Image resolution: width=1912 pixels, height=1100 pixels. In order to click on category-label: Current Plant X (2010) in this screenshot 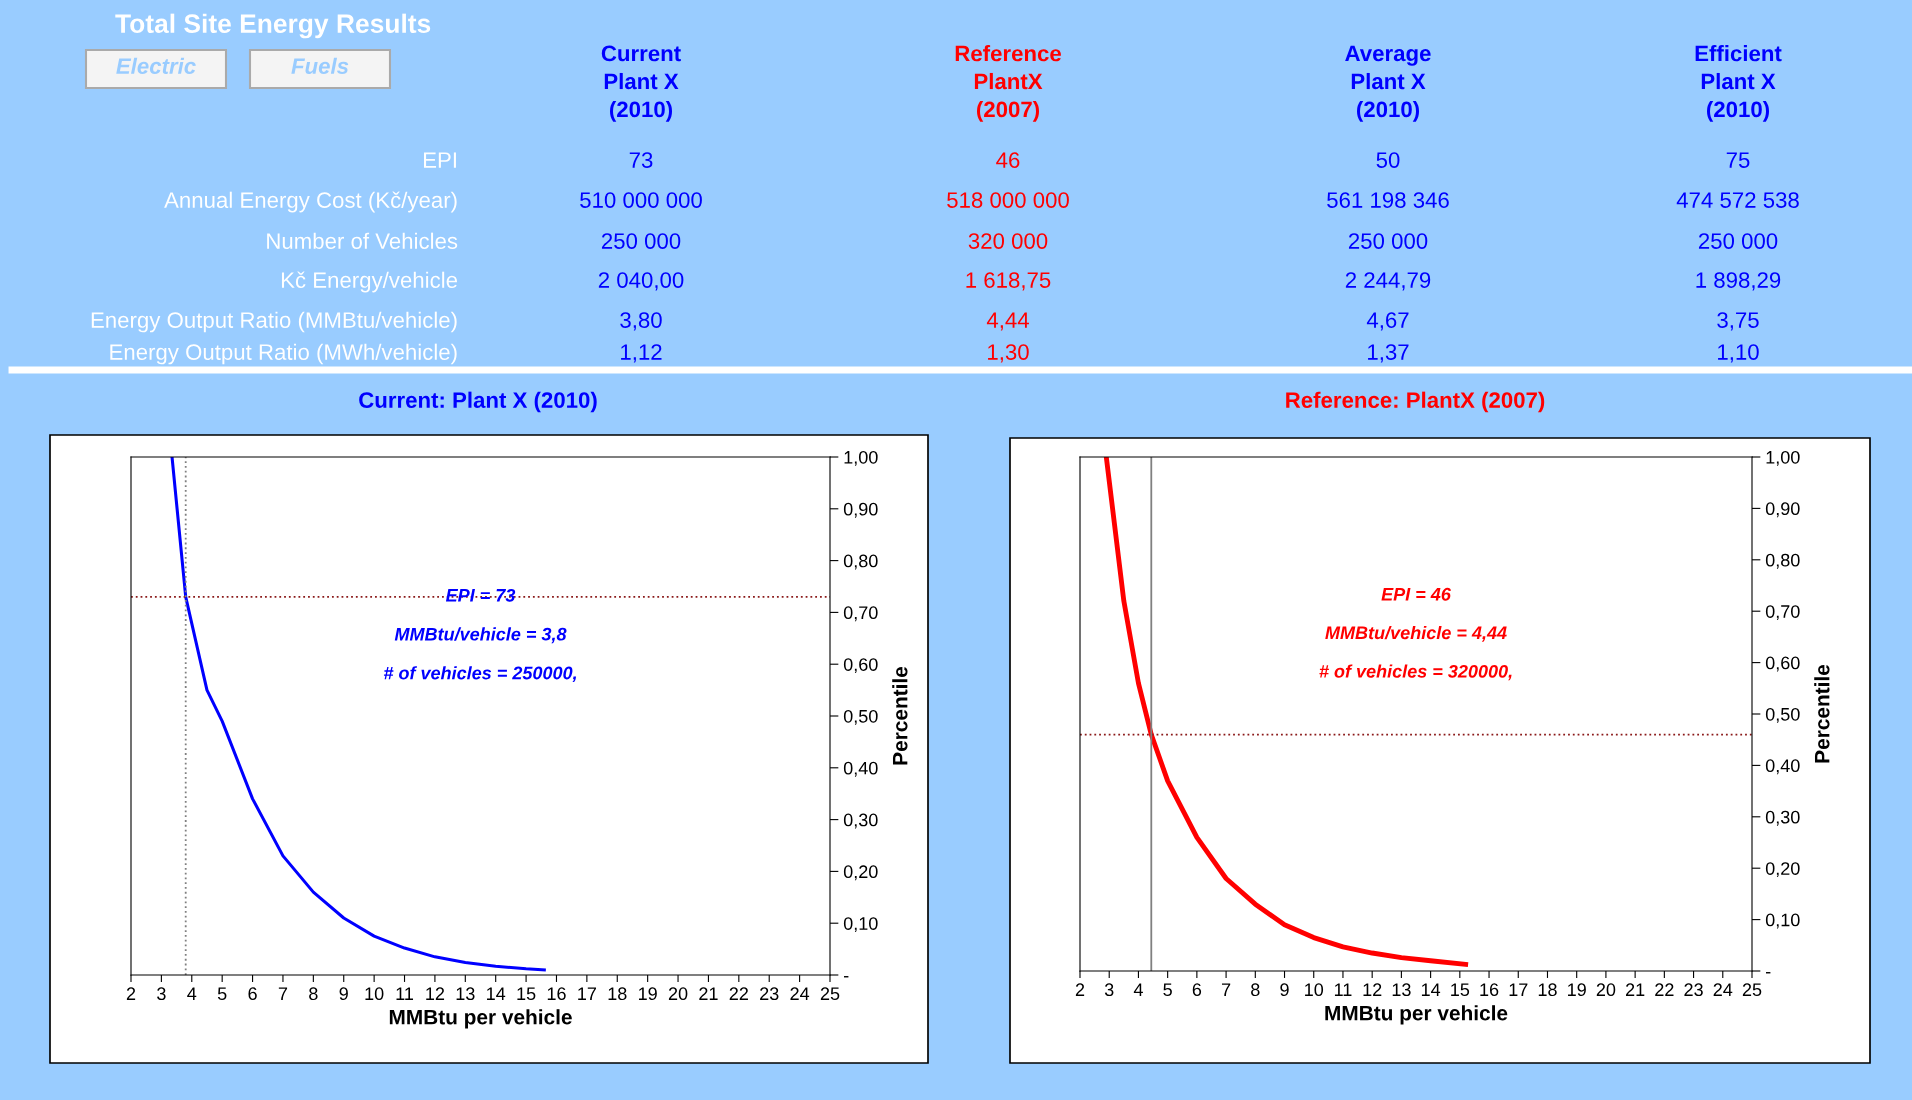, I will do `click(641, 83)`.